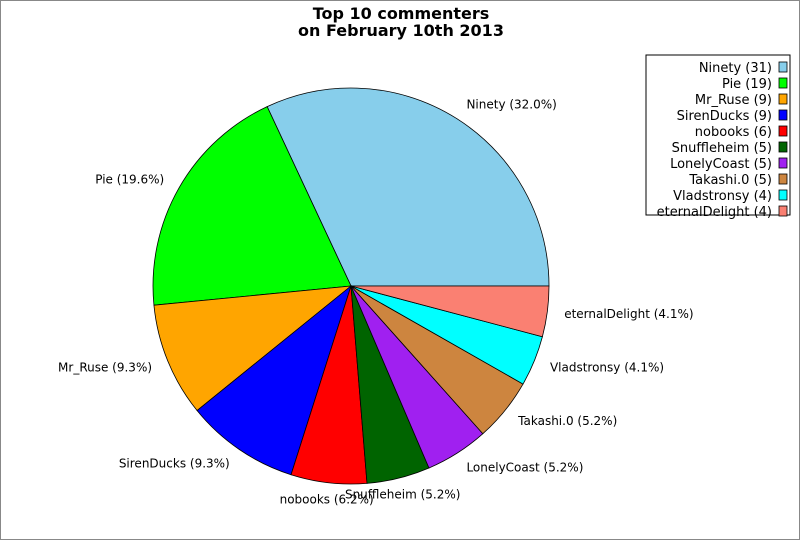 This screenshot has height=540, width=800. I want to click on legend-entry-SirenDucks: SirenDucks (9), so click(724, 116).